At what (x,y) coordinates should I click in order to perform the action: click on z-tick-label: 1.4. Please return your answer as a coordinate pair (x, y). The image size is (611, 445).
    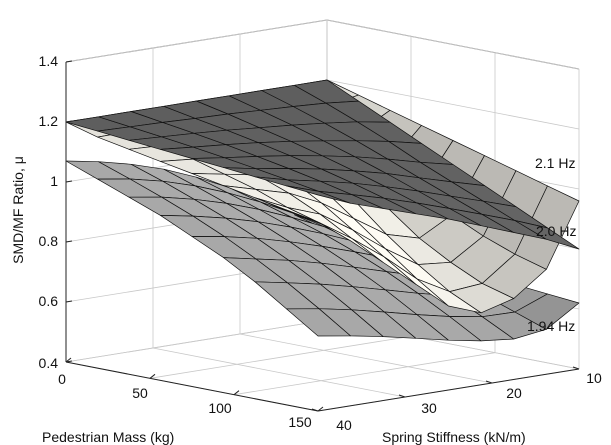
    Looking at the image, I should click on (49, 61).